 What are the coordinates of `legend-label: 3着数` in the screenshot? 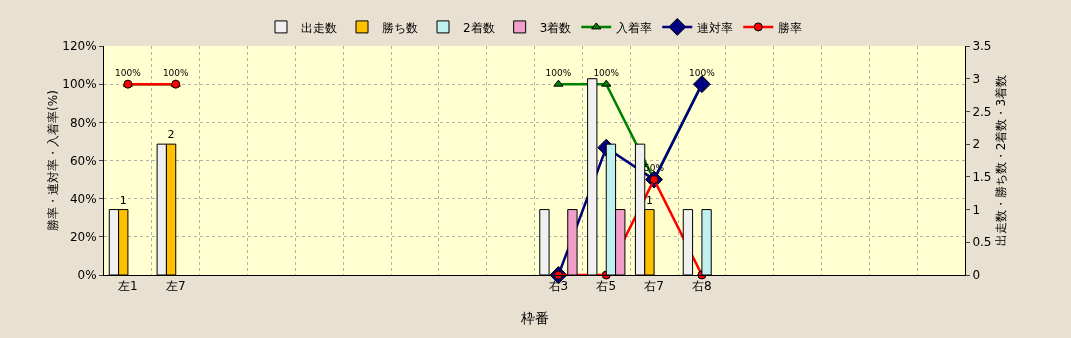 It's located at (555, 27).